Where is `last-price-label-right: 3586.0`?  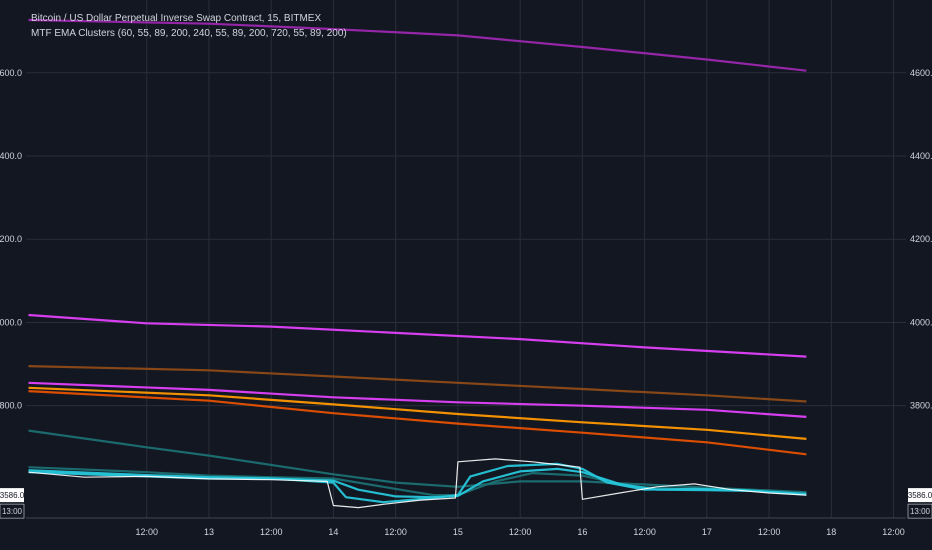 last-price-label-right: 3586.0 is located at coordinates (920, 495).